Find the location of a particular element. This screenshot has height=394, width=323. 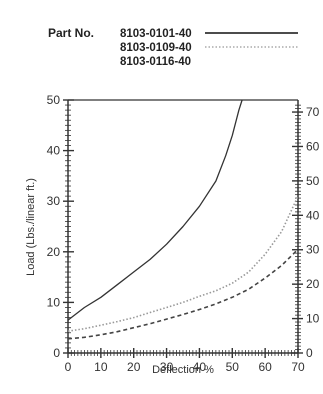

y2-tick-label: 60 is located at coordinates (313, 146).